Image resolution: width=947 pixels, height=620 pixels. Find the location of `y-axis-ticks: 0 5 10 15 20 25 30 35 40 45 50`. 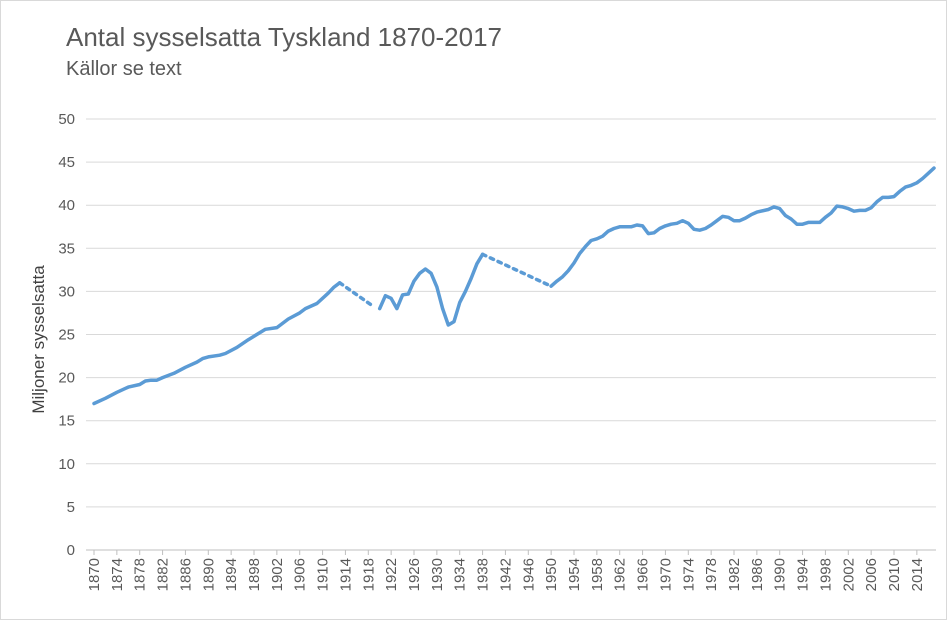

y-axis-ticks: 0 5 10 15 20 25 30 35 40 45 50 is located at coordinates (66, 335).